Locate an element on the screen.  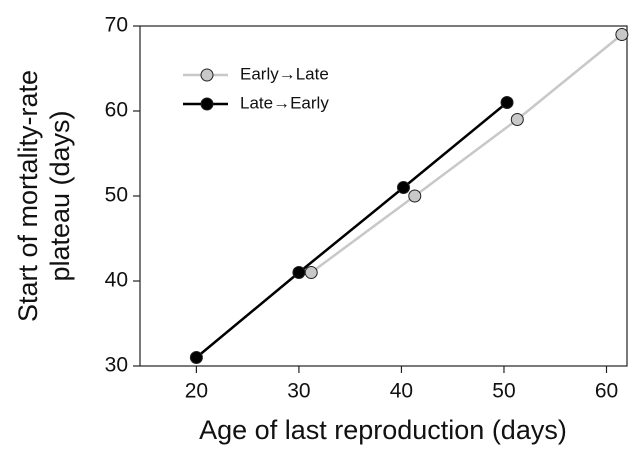
y-axis-label-line: plateau (days) is located at coordinates (60, 195).